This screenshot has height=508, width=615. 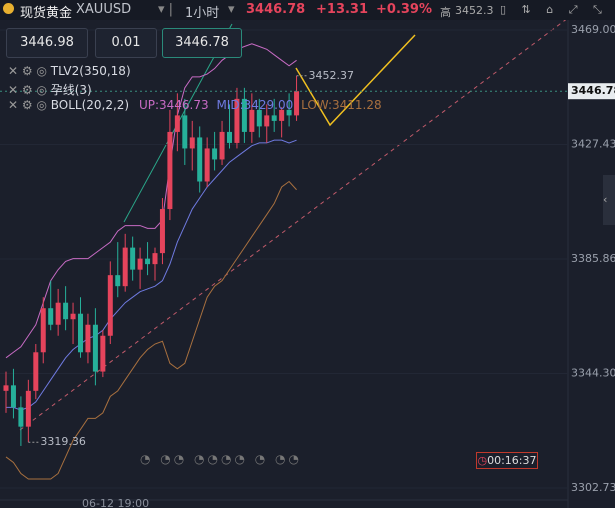 What do you see at coordinates (342, 9) in the screenshot?
I see `change: +13.31` at bounding box center [342, 9].